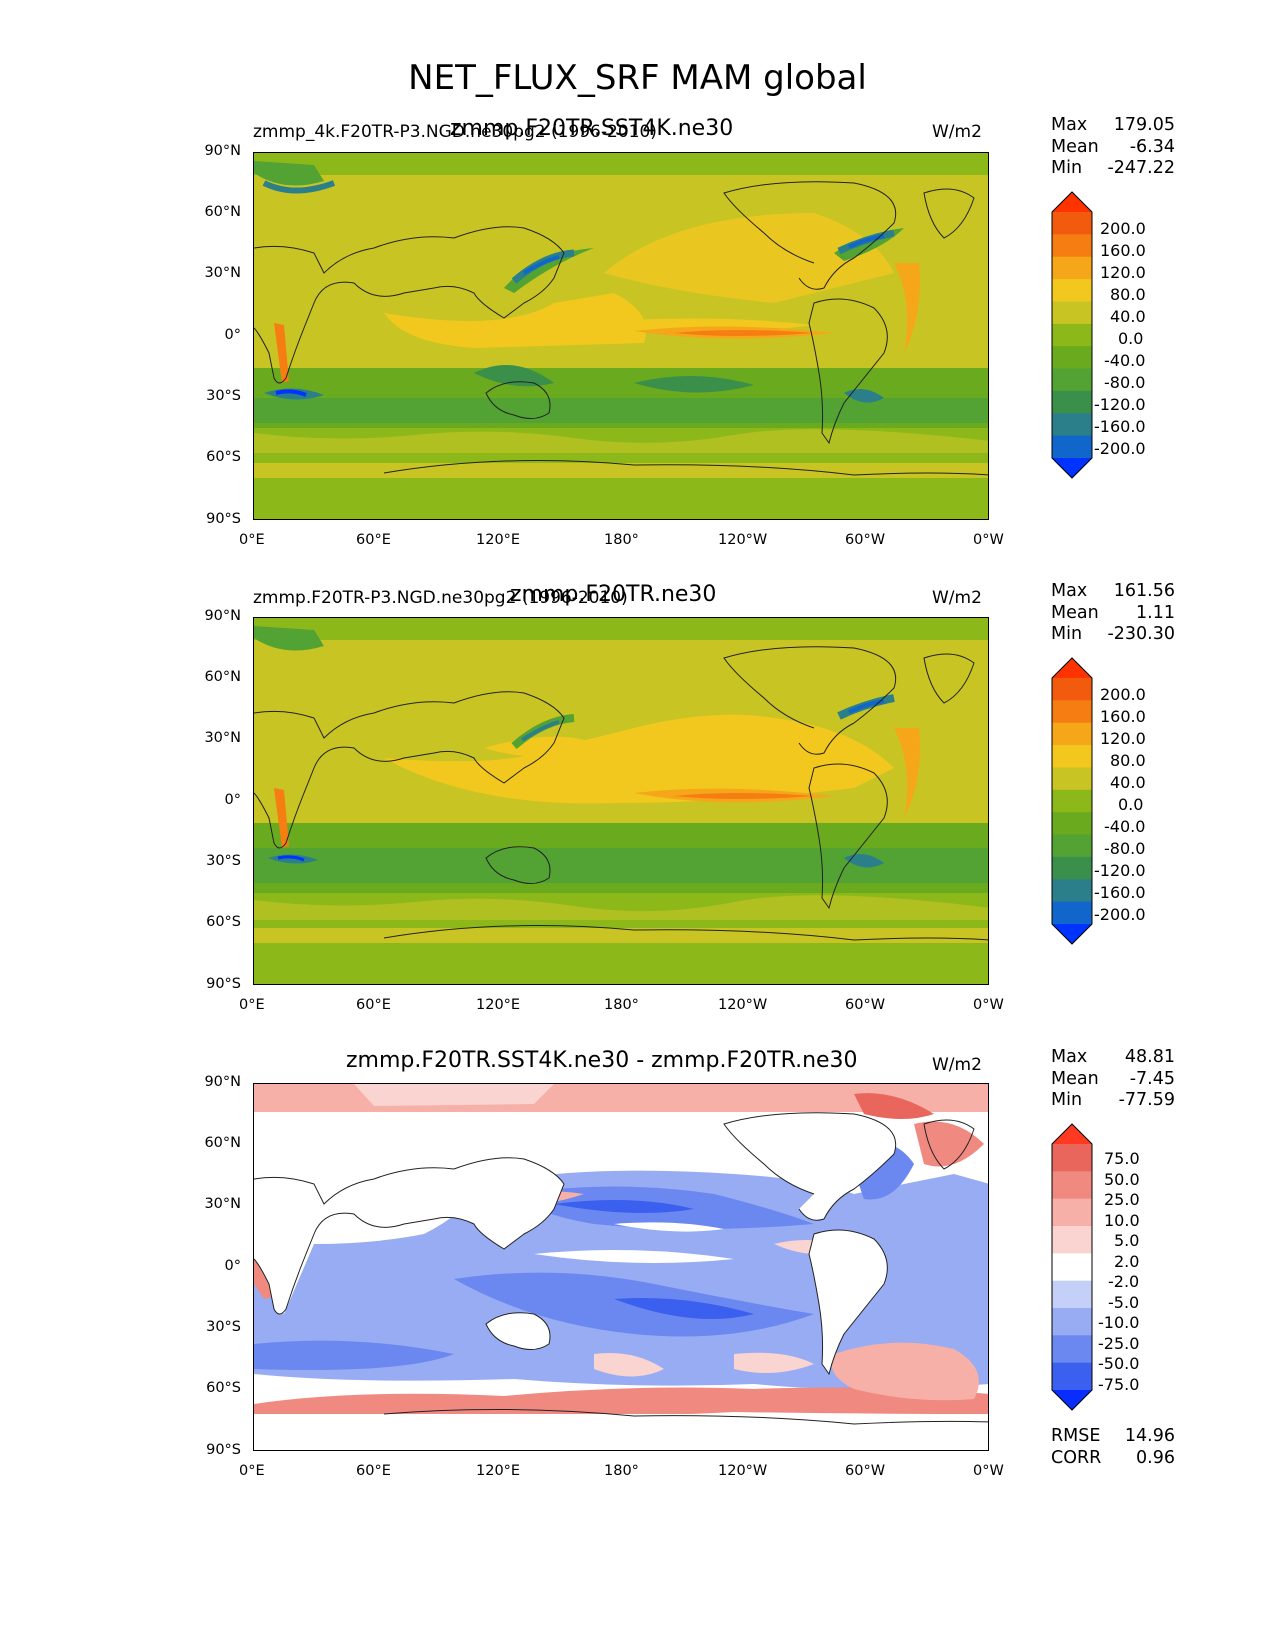 The width and height of the screenshot is (1275, 1650). I want to click on colorbar-label: -25.0, so click(1119, 1343).